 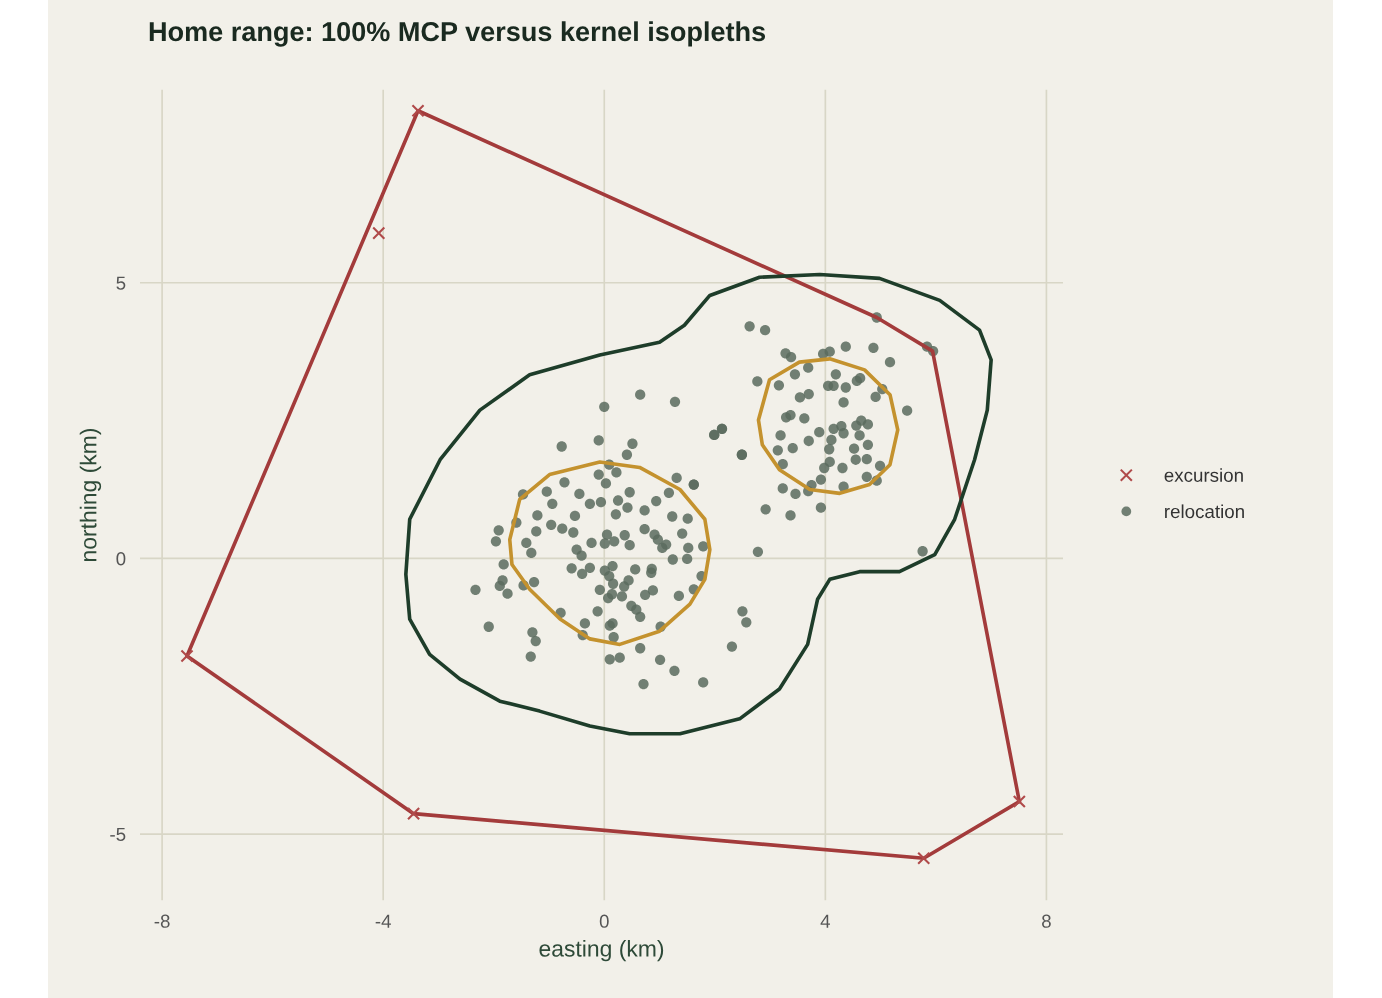 What do you see at coordinates (1046, 921) in the screenshot?
I see `x-tick-label: 8` at bounding box center [1046, 921].